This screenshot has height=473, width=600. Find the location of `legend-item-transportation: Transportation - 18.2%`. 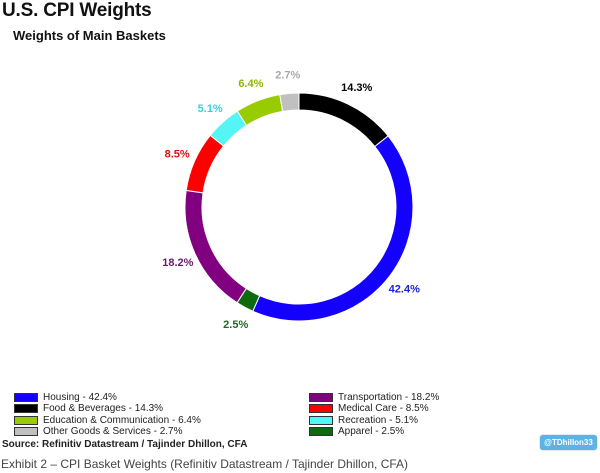

legend-item-transportation: Transportation - 18.2% is located at coordinates (374, 397).